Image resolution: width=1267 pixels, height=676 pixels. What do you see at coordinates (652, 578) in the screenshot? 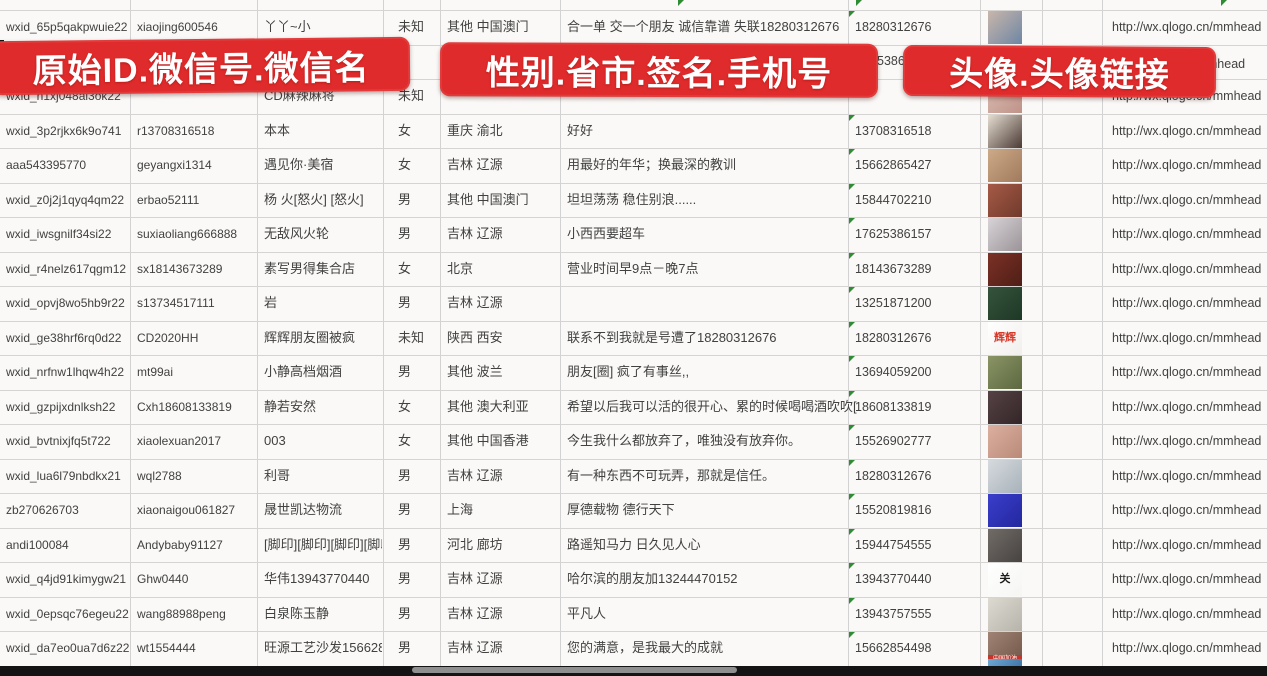
I see `cell-signature: 哈尔滨的朋友加13244470152` at bounding box center [652, 578].